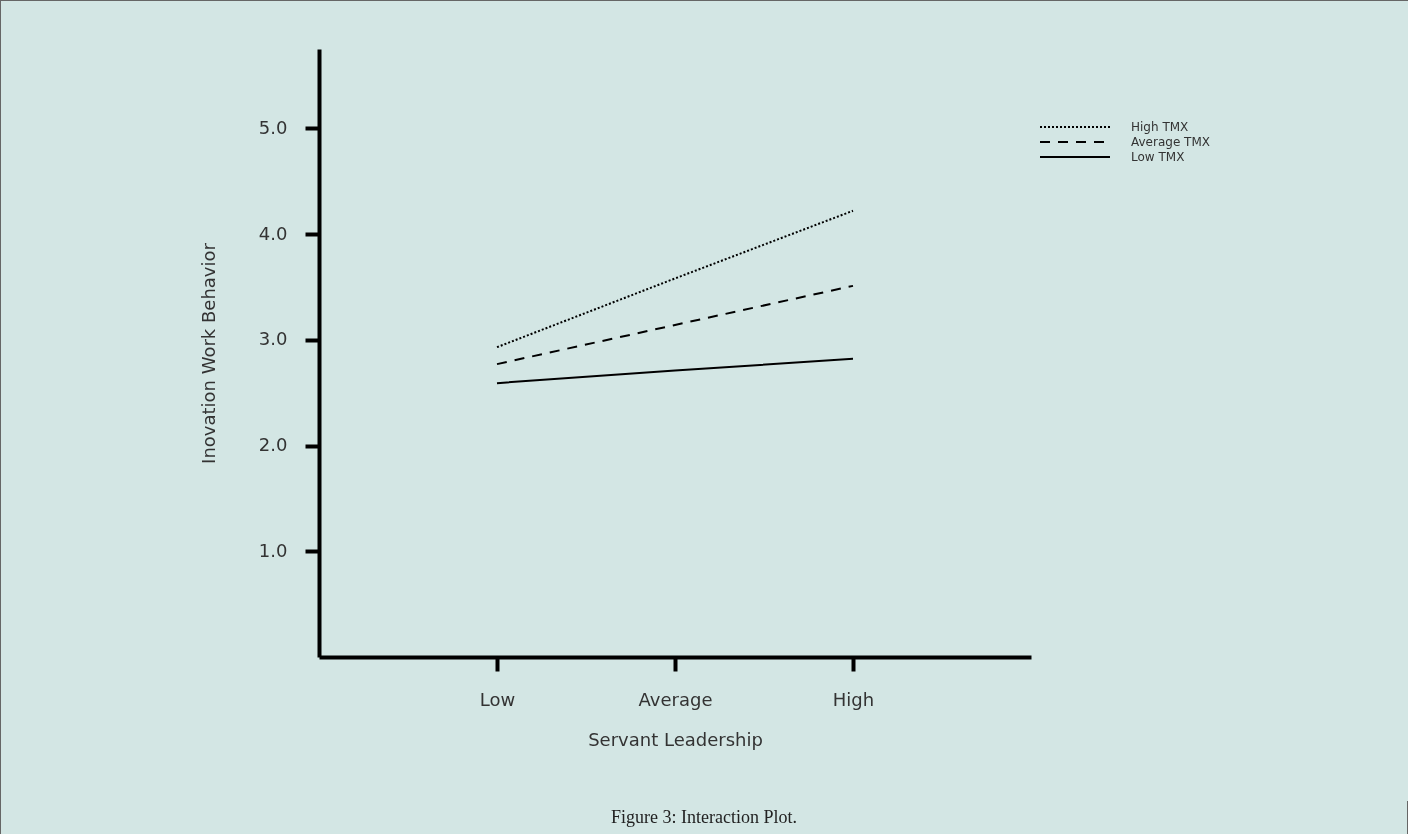  What do you see at coordinates (273, 127) in the screenshot?
I see `y-tick-label: 5.0` at bounding box center [273, 127].